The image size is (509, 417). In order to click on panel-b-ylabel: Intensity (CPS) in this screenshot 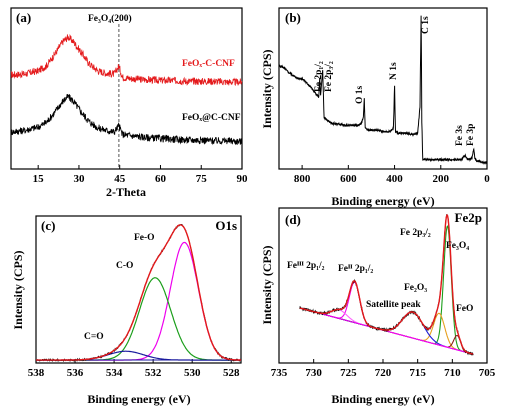, I will do `click(267, 88)`.